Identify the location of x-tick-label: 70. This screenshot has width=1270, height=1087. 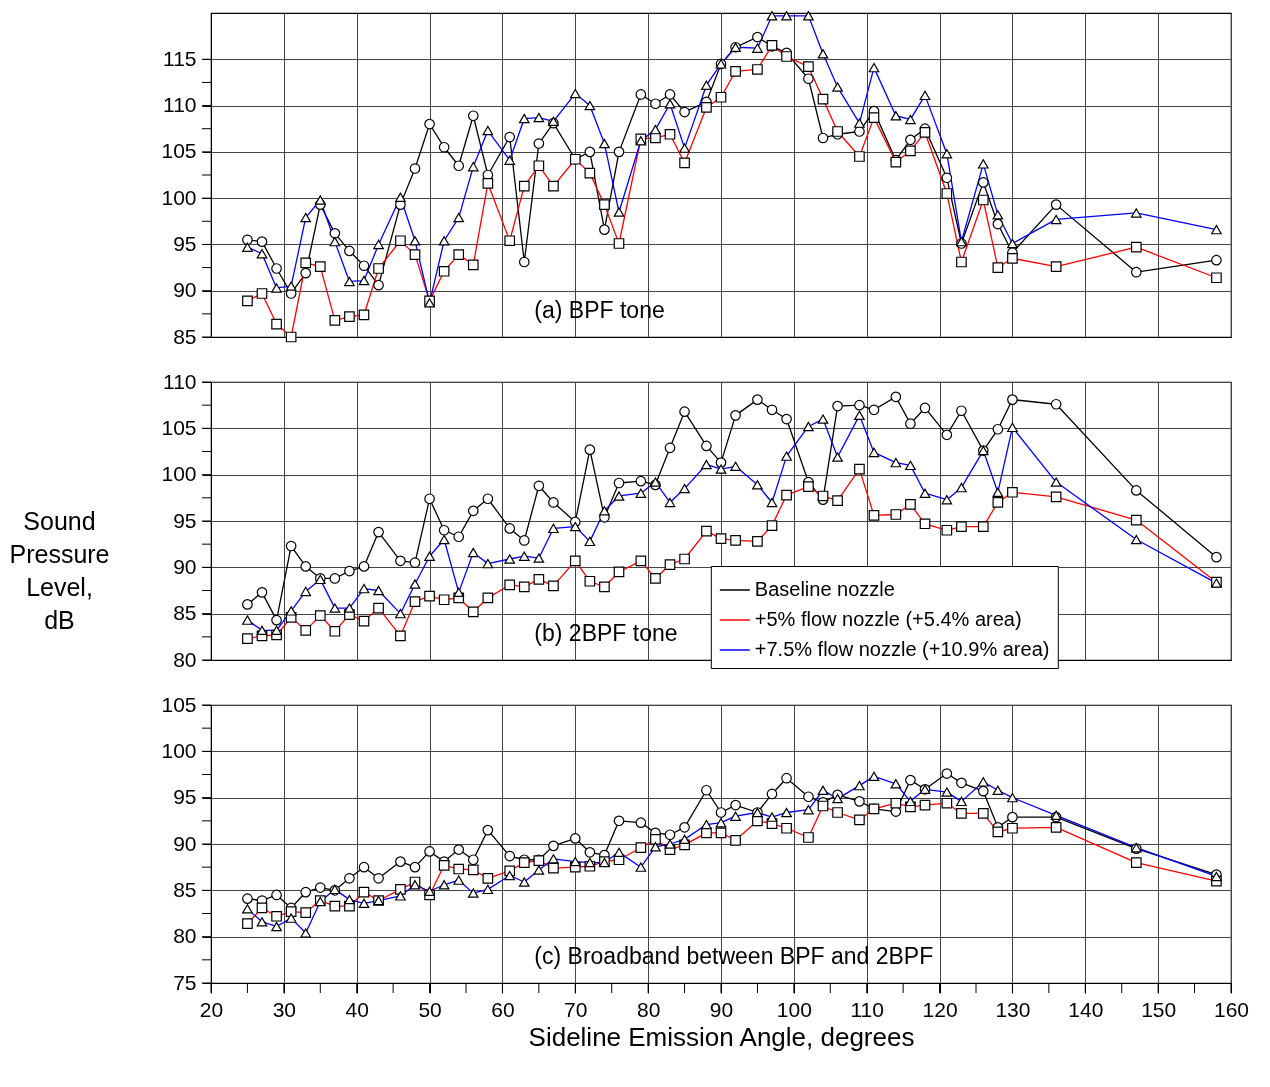
(576, 1009).